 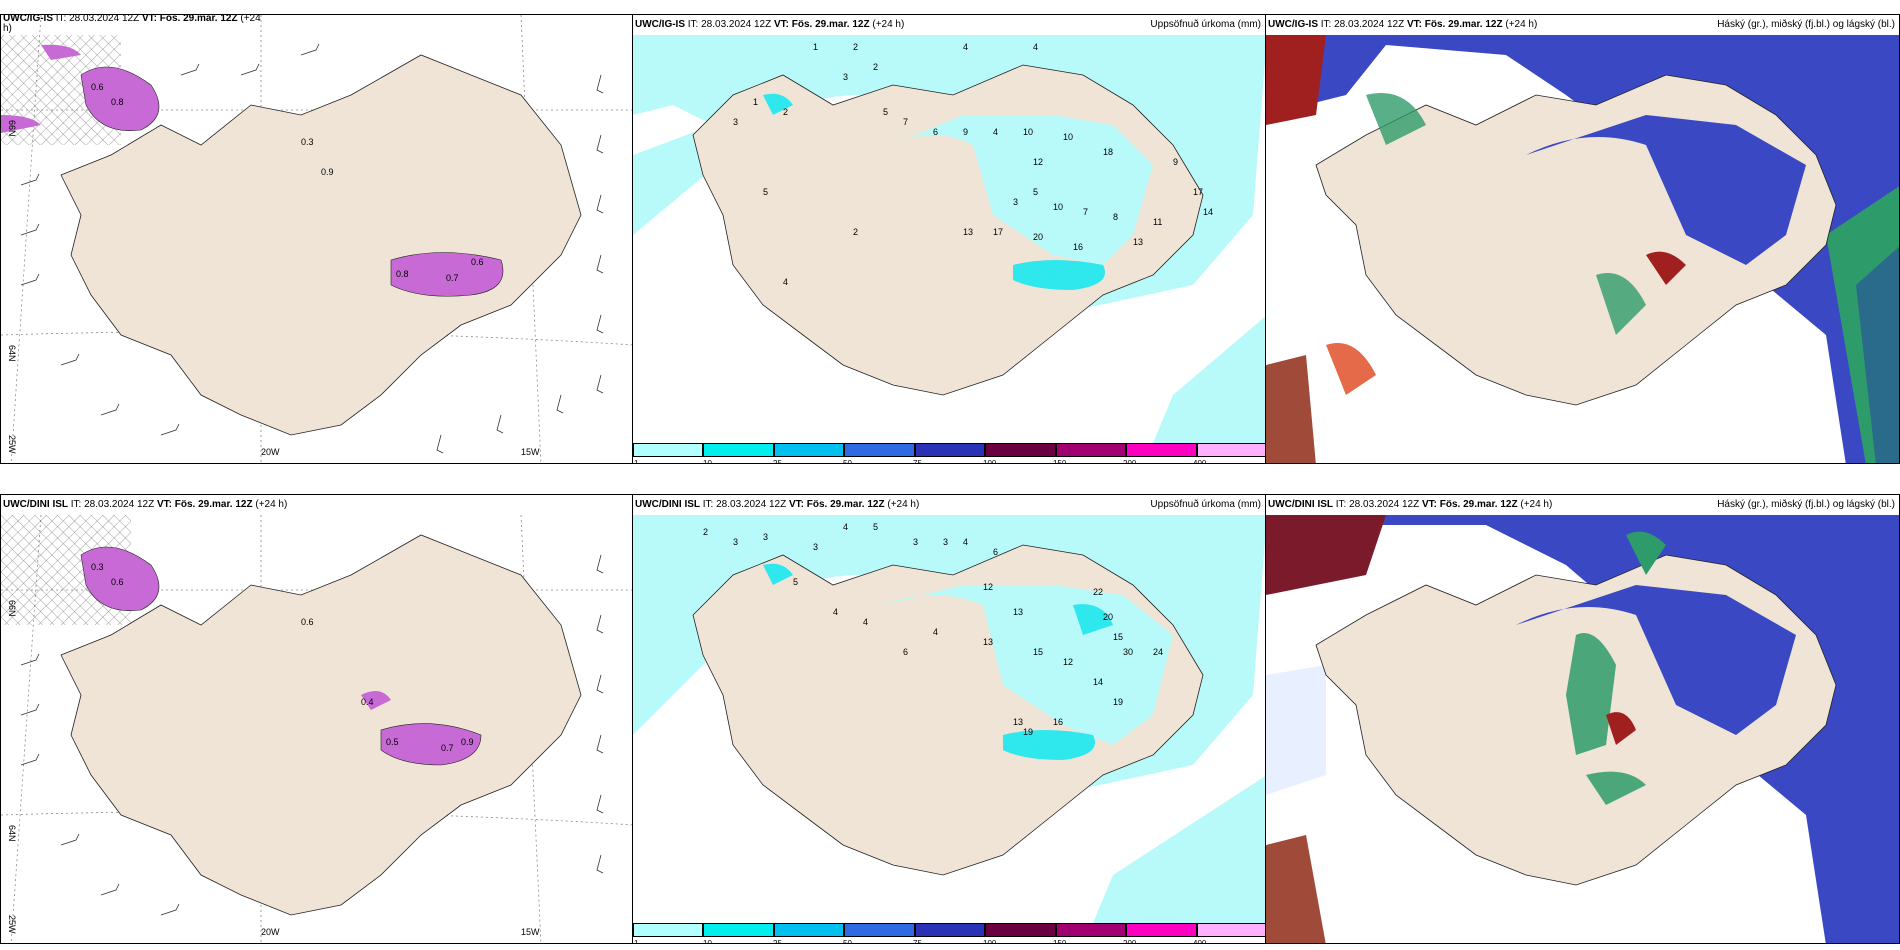 I want to click on colorbar-tick: 100, so click(x=990, y=461).